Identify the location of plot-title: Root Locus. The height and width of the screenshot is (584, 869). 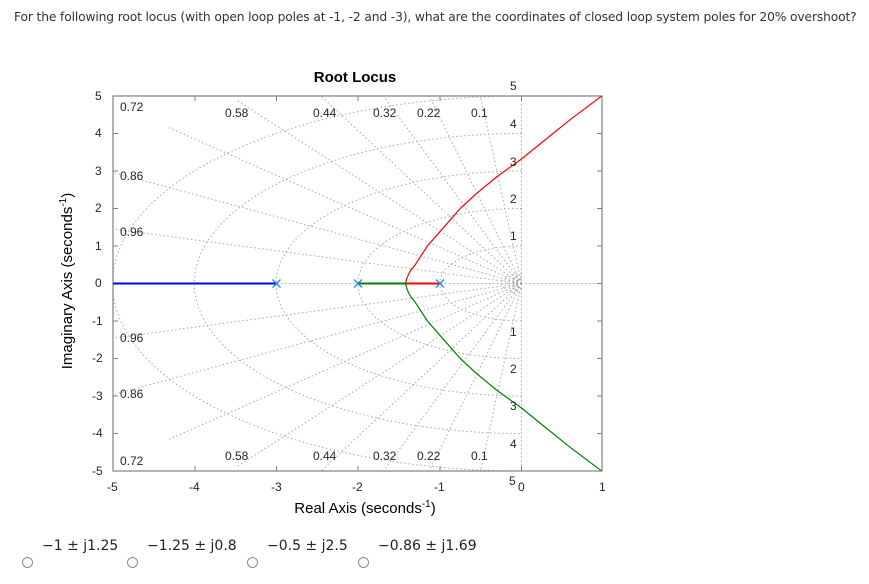
(355, 77).